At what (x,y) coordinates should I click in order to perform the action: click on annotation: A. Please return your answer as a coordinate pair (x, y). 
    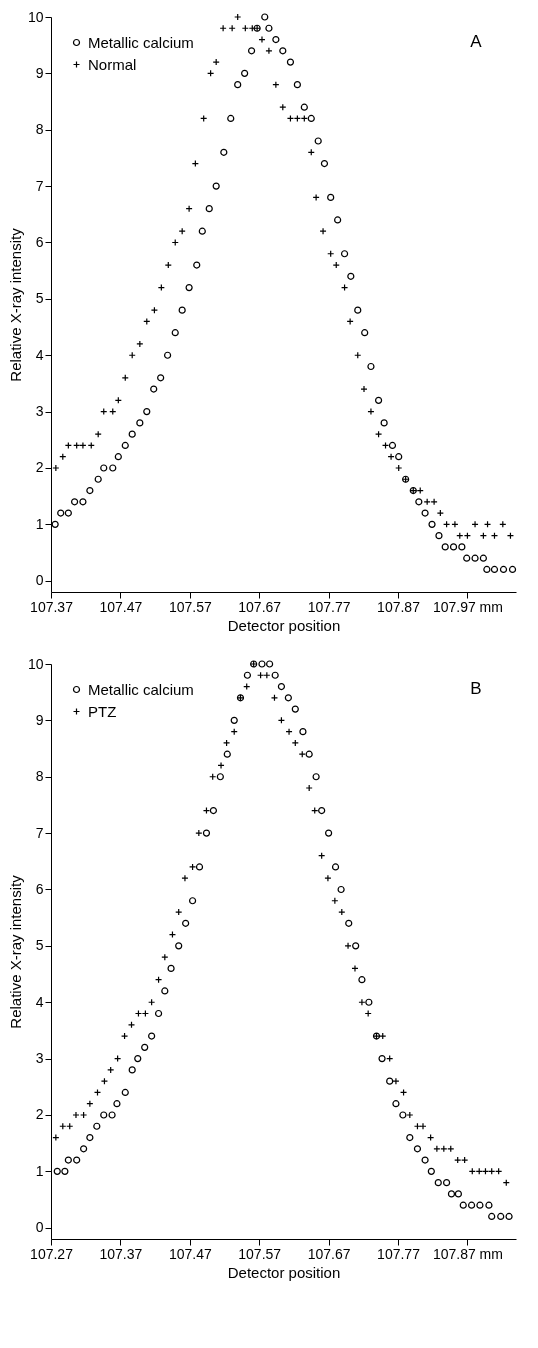
    Looking at the image, I should click on (476, 41).